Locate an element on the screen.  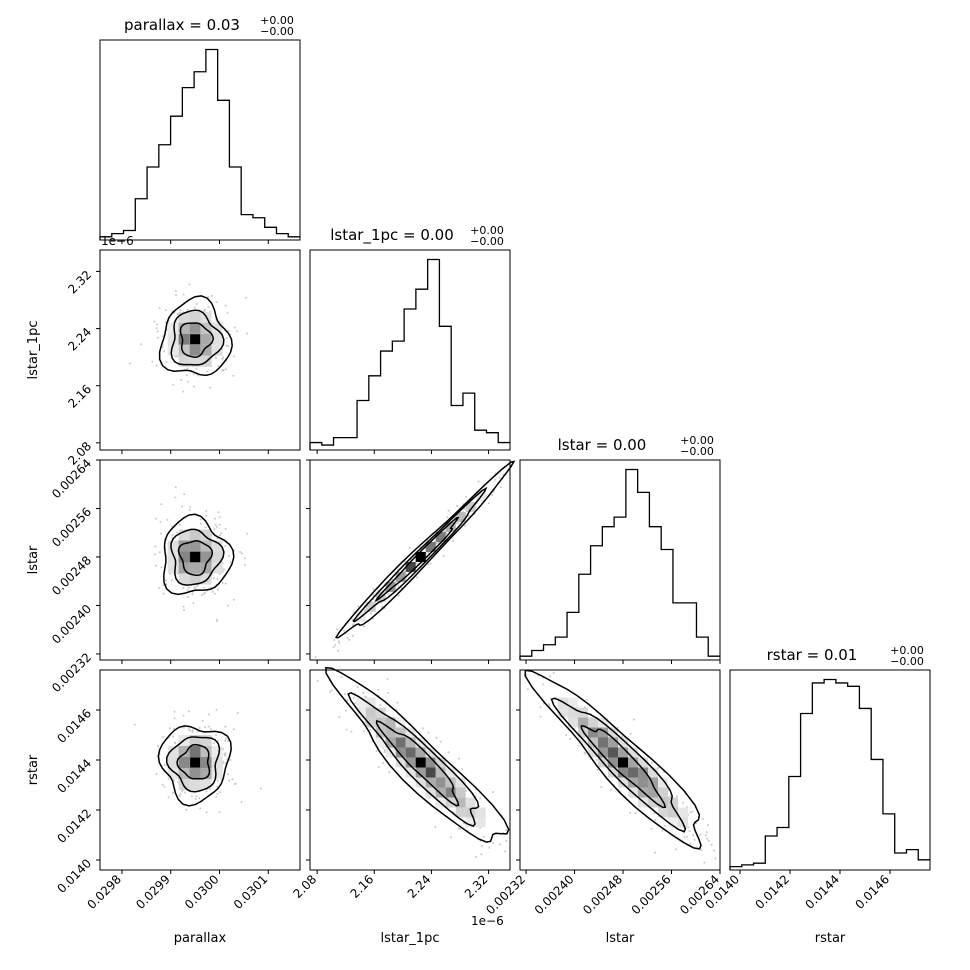
diag-title-lstar: lstar = 0.00 is located at coordinates (602, 445).